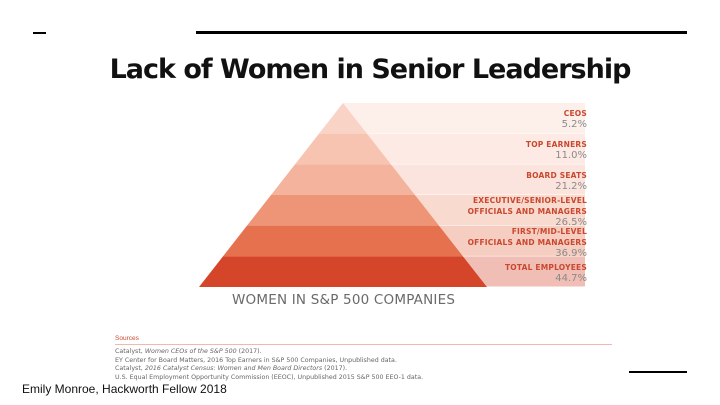 The width and height of the screenshot is (720, 405). I want to click on level-value: 36.9%, so click(571, 253).